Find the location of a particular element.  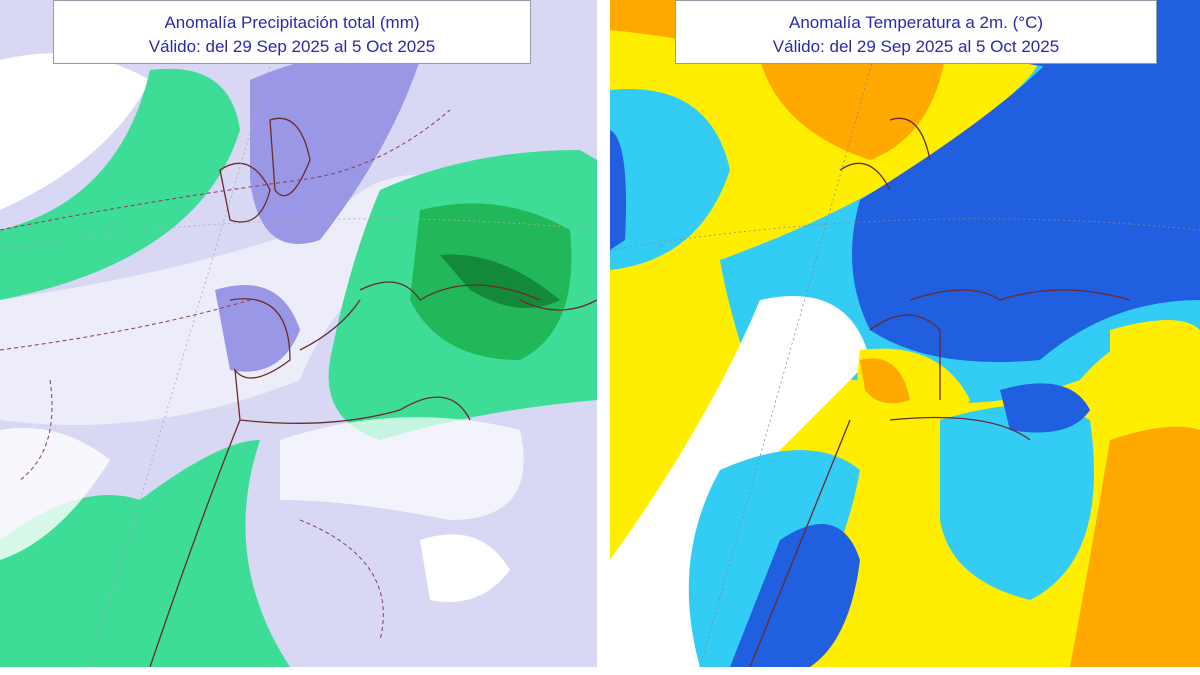

map-title: Anomalía Precipitación total (mm) is located at coordinates (292, 22).